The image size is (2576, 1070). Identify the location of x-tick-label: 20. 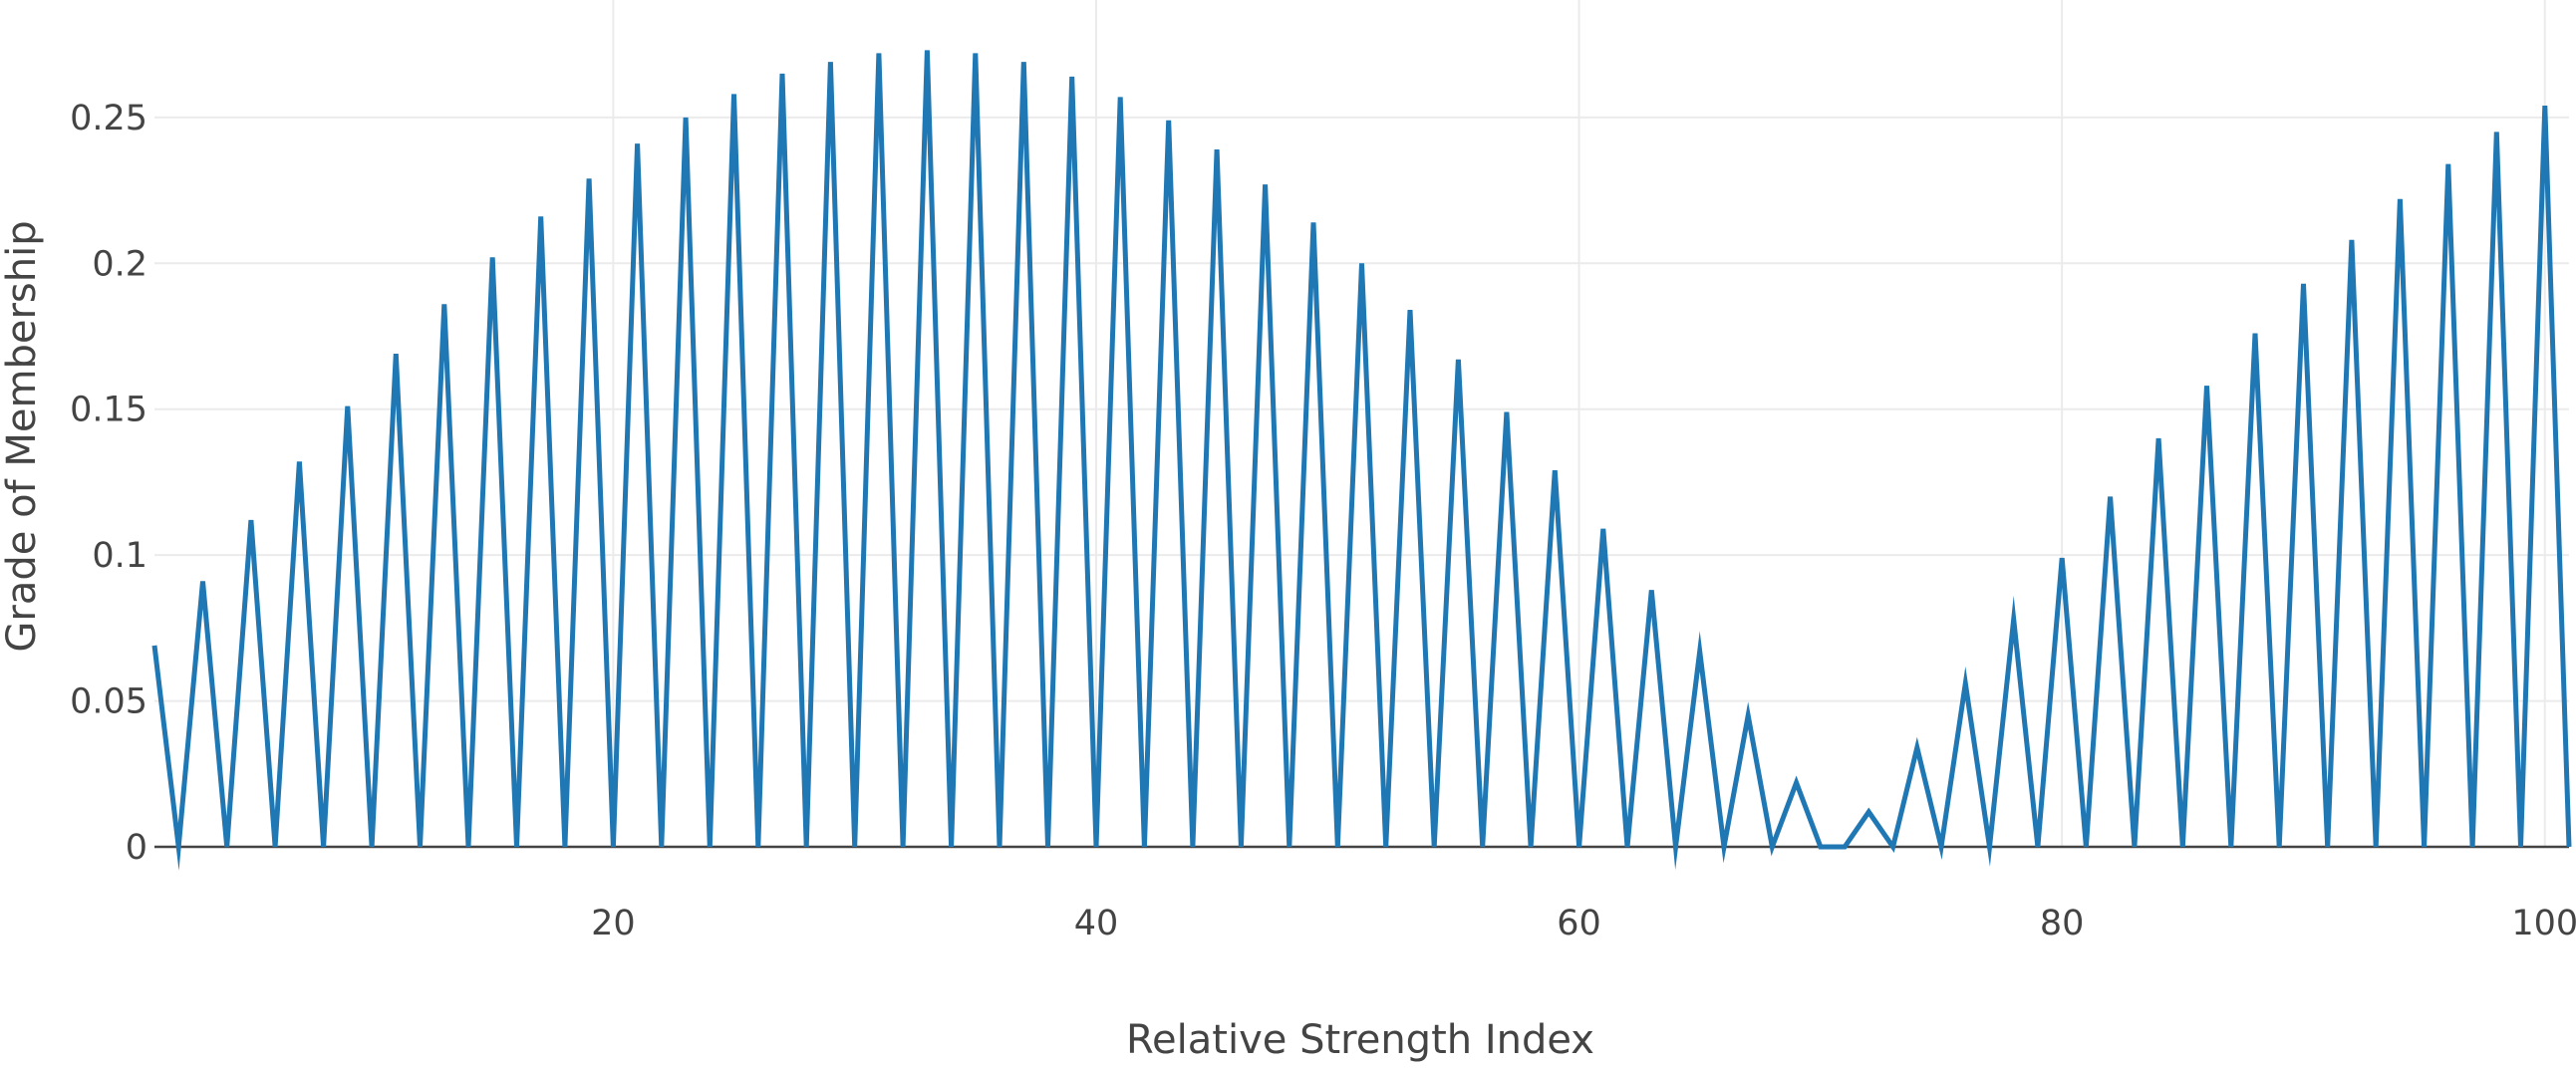
(613, 924).